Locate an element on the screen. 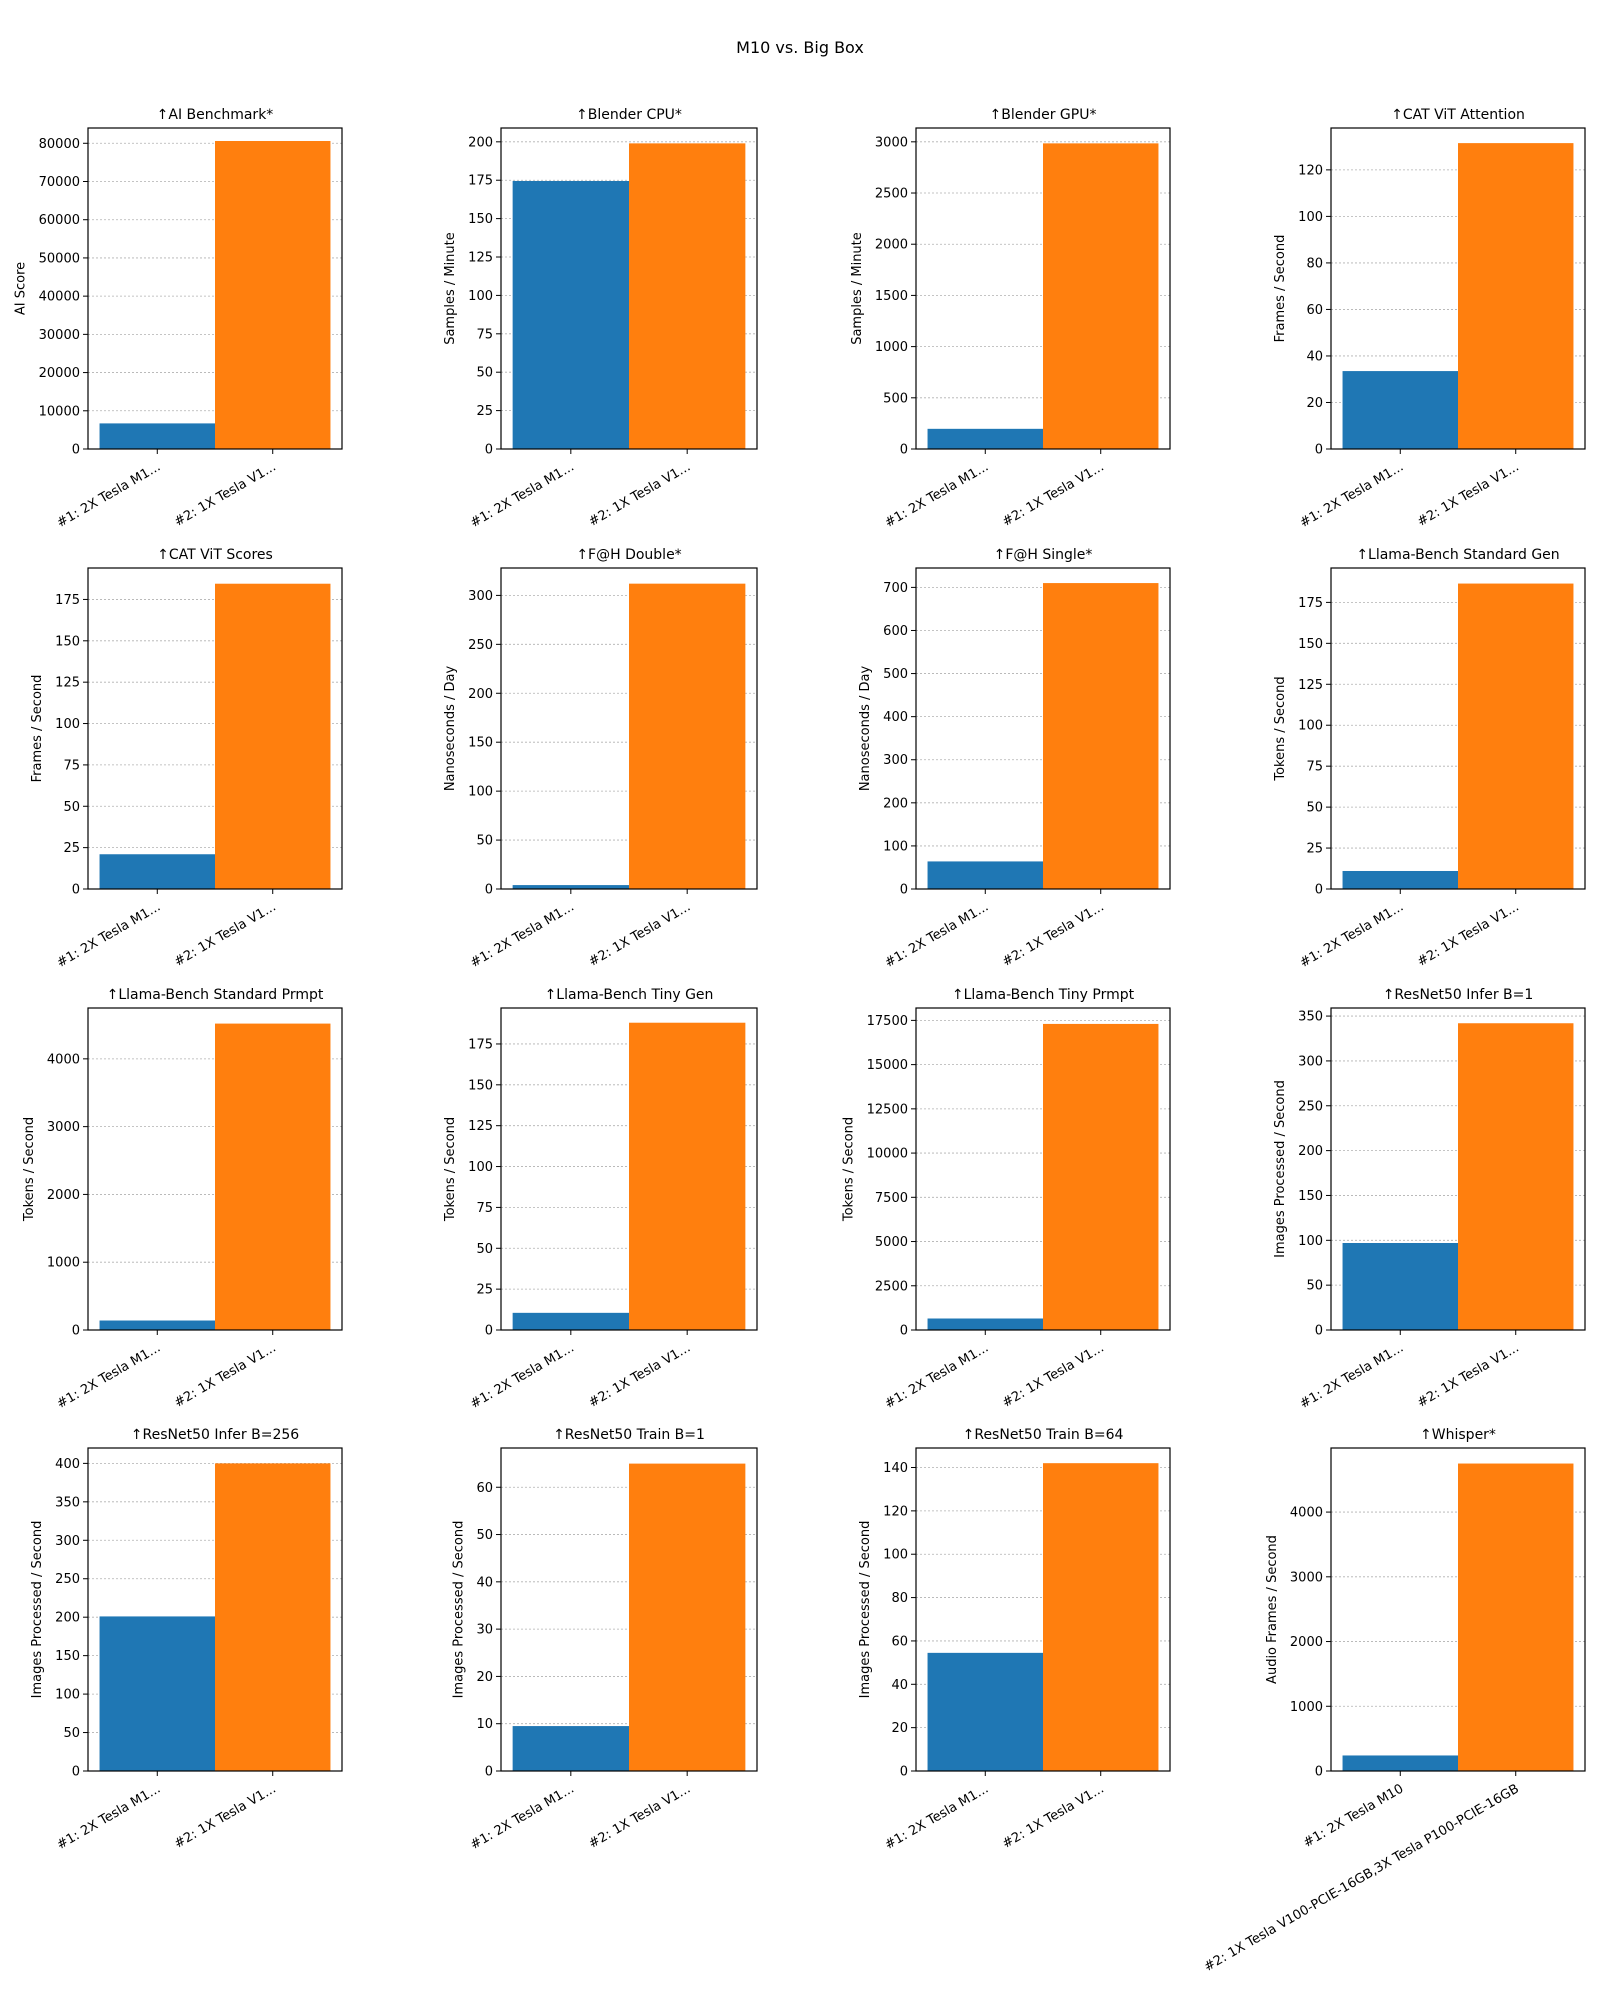  y-tick-label: 1000 is located at coordinates (1306, 1707).